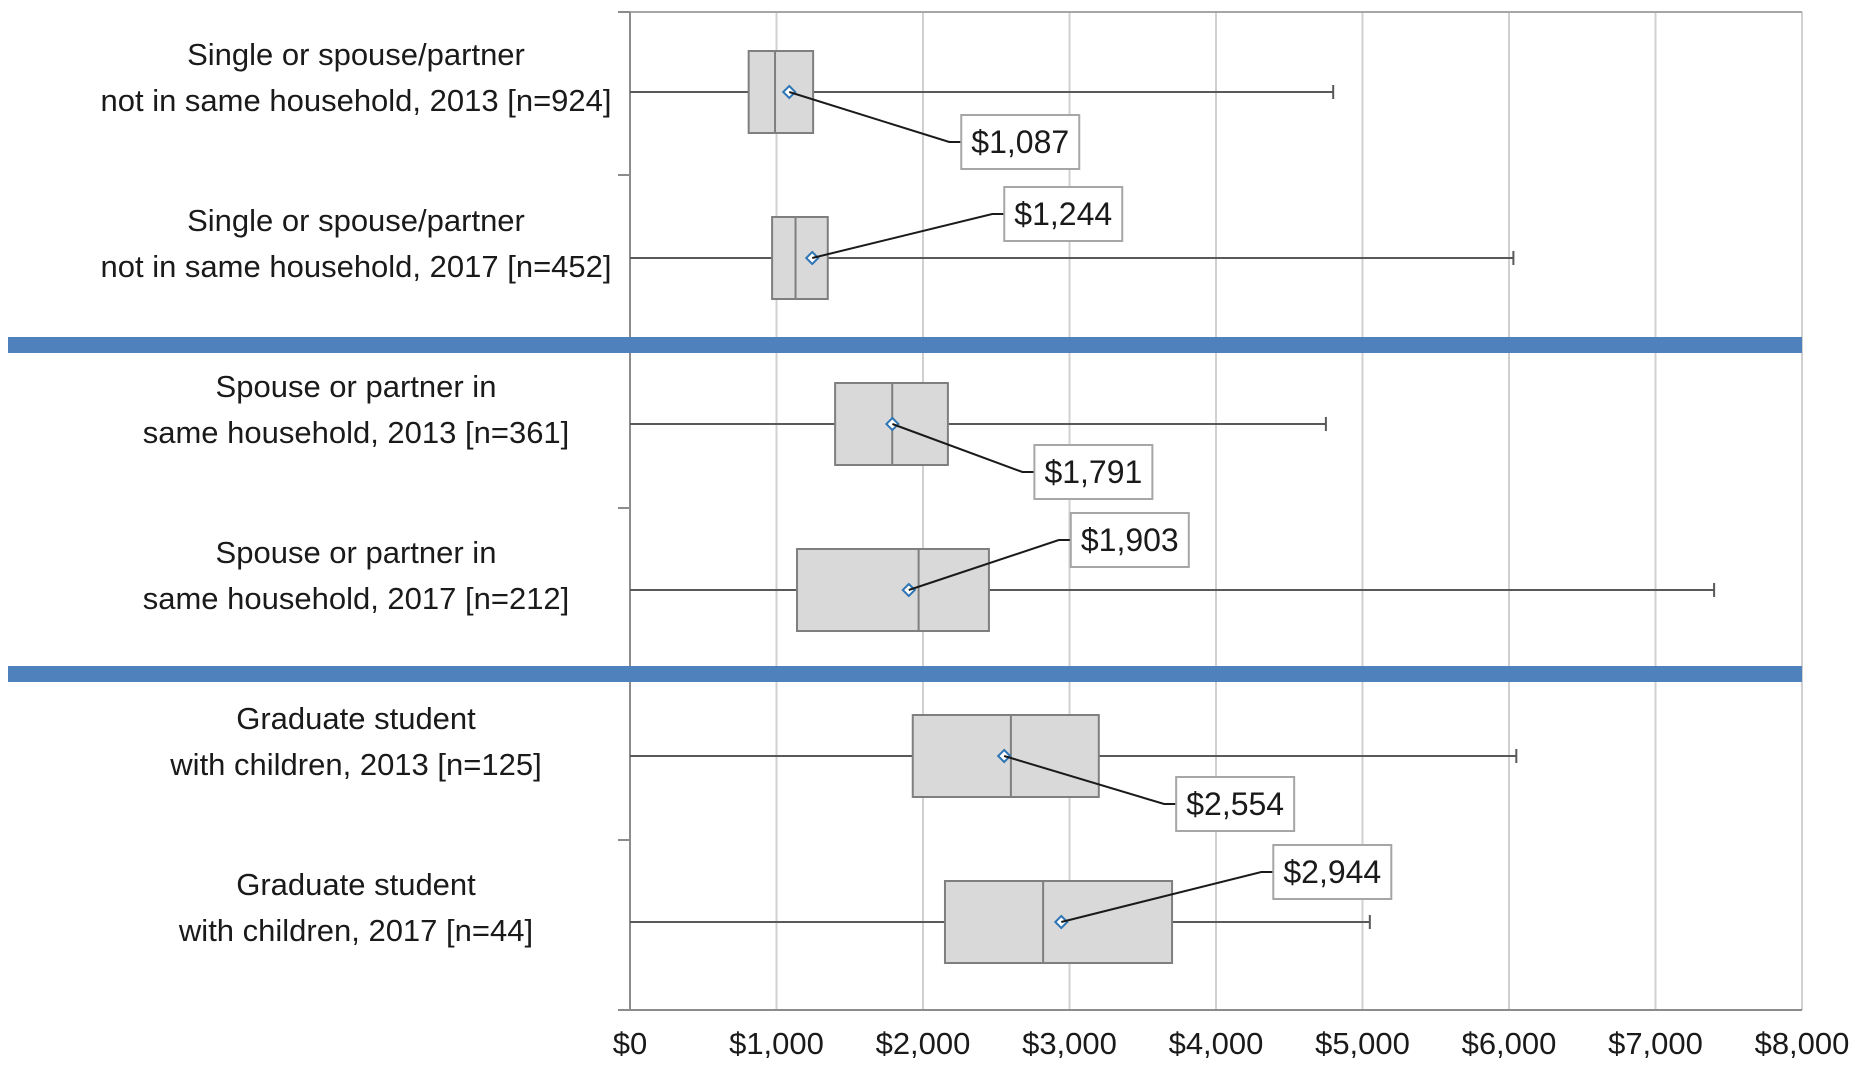 The width and height of the screenshot is (1864, 1068). What do you see at coordinates (355, 930) in the screenshot?
I see `category-label: with children, 2017 [n=44]` at bounding box center [355, 930].